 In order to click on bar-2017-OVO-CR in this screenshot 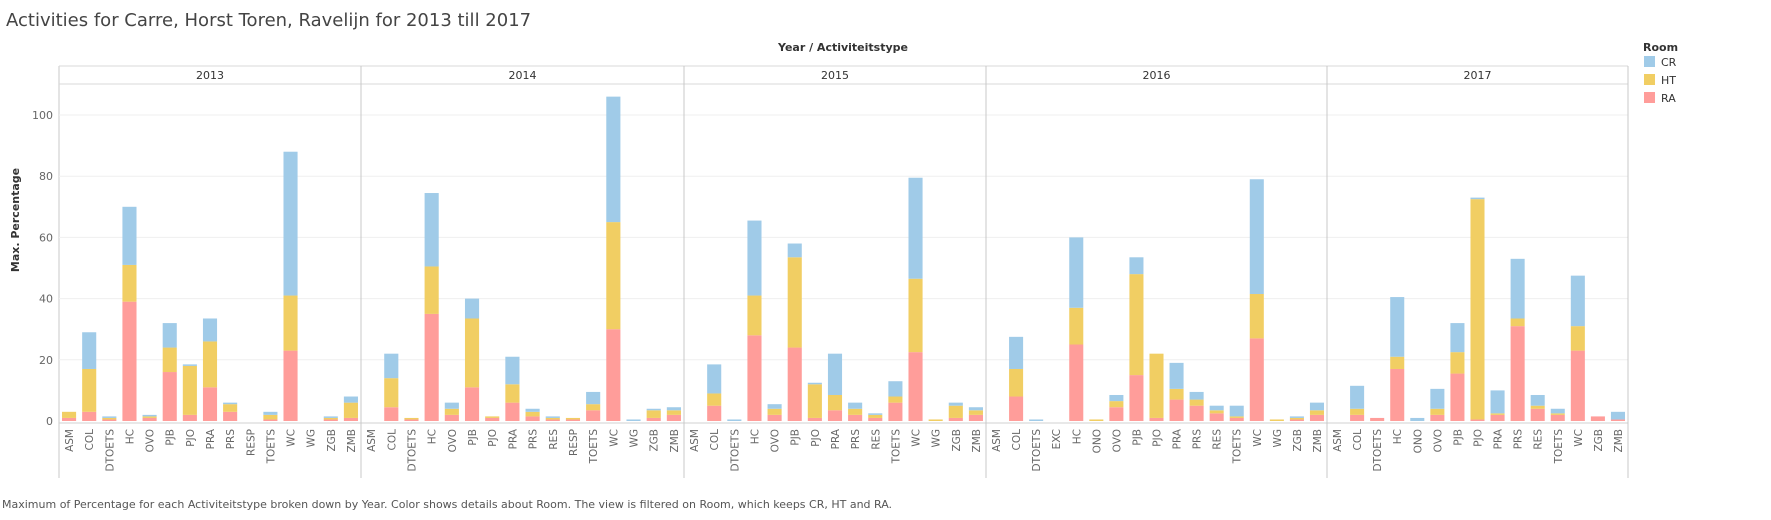, I will do `click(1437, 398)`.